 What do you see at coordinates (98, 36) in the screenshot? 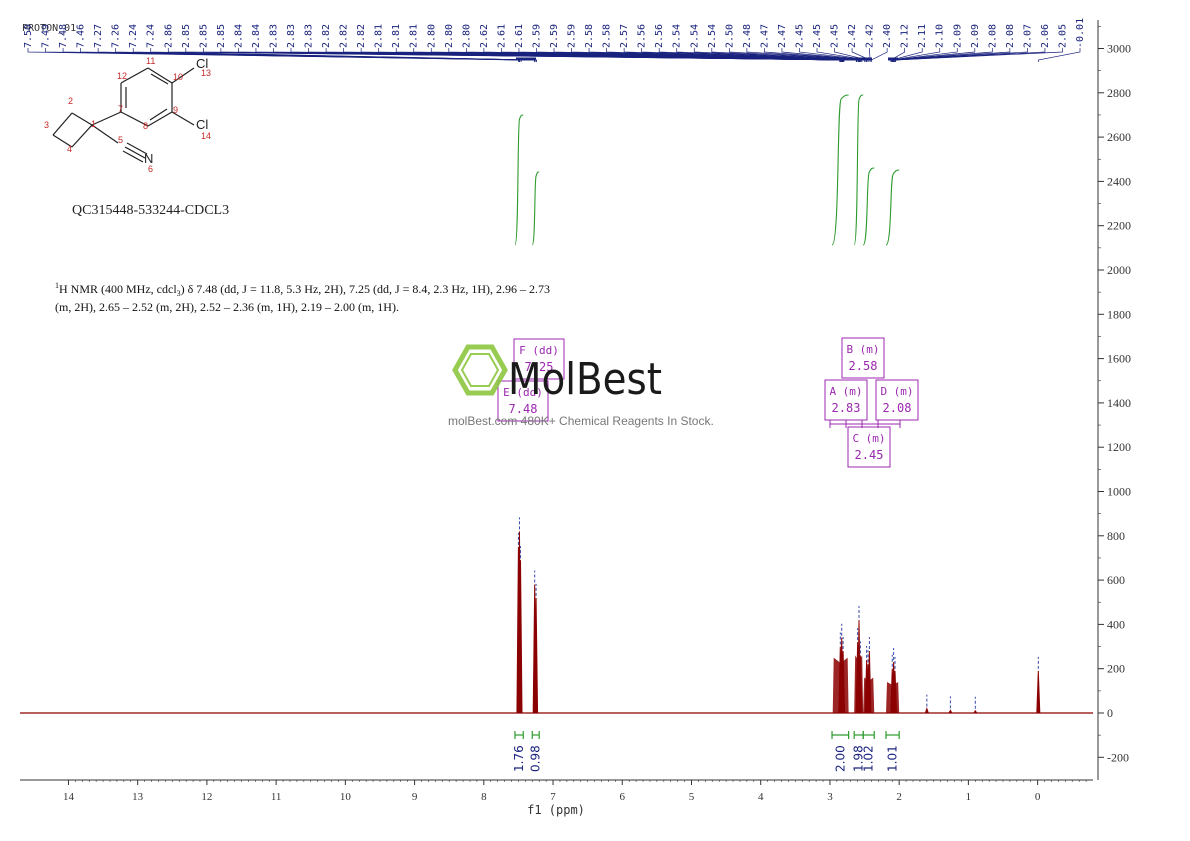
I see `peak-shift-label: 7.27` at bounding box center [98, 36].